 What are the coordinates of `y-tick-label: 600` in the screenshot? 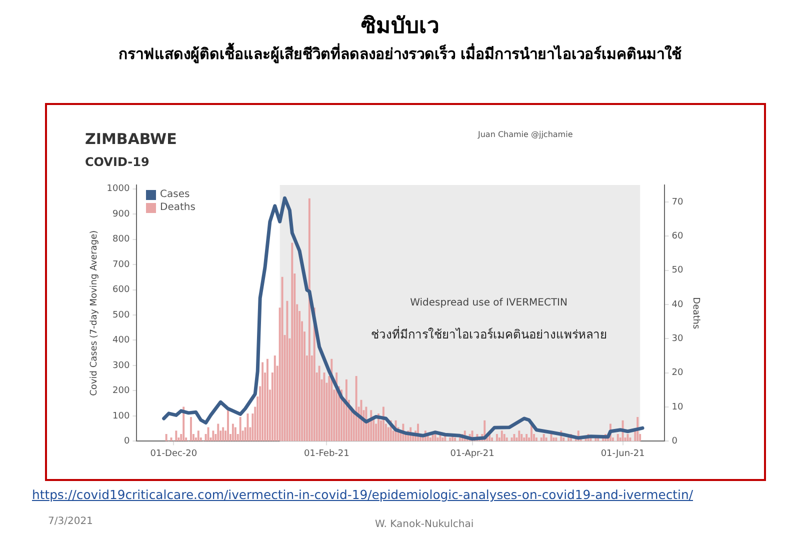 It's located at (121, 290).